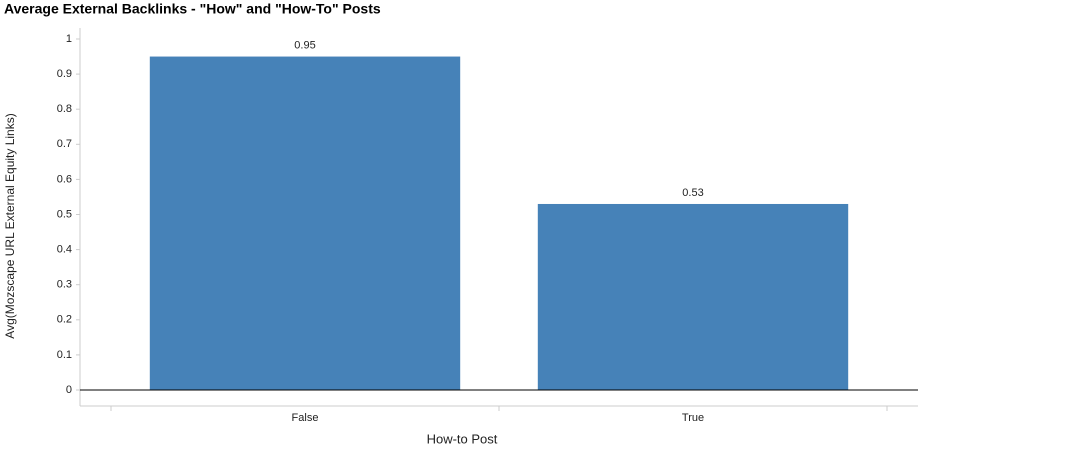  Describe the element at coordinates (69, 39) in the screenshot. I see `y-tick-label: 1` at that location.